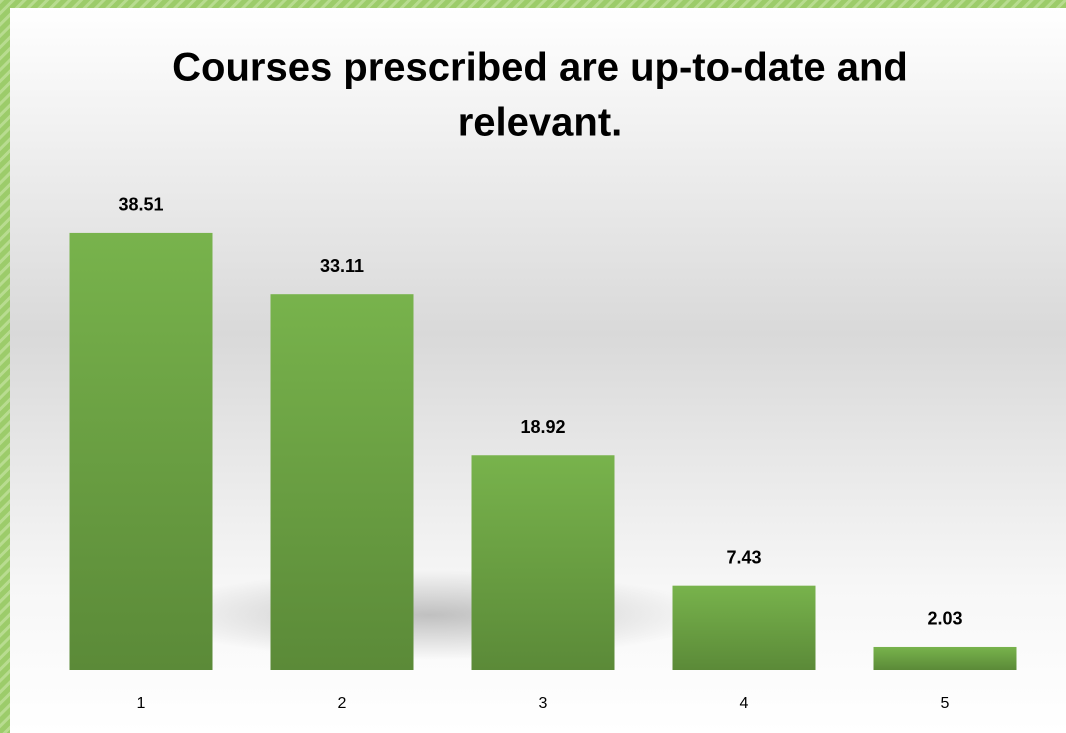 This screenshot has width=1066, height=733. What do you see at coordinates (540, 123) in the screenshot?
I see `chart-title: relevant.` at bounding box center [540, 123].